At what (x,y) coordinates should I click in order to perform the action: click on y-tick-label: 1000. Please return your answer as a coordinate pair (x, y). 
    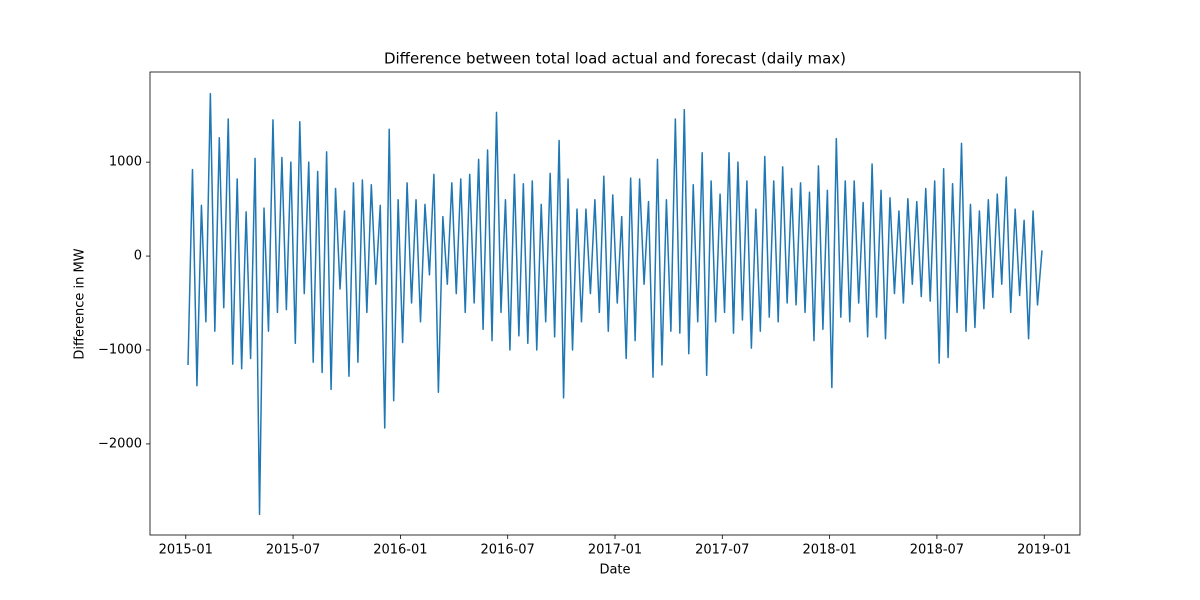
    Looking at the image, I should click on (125, 162).